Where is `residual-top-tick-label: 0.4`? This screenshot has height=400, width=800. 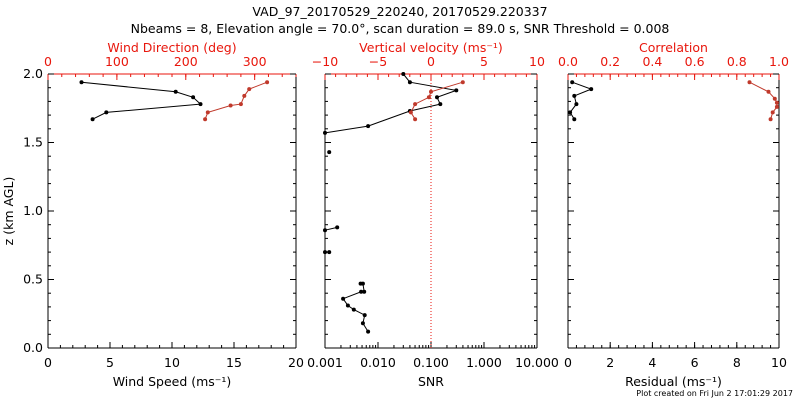
residual-top-tick-label: 0.4 is located at coordinates (652, 61).